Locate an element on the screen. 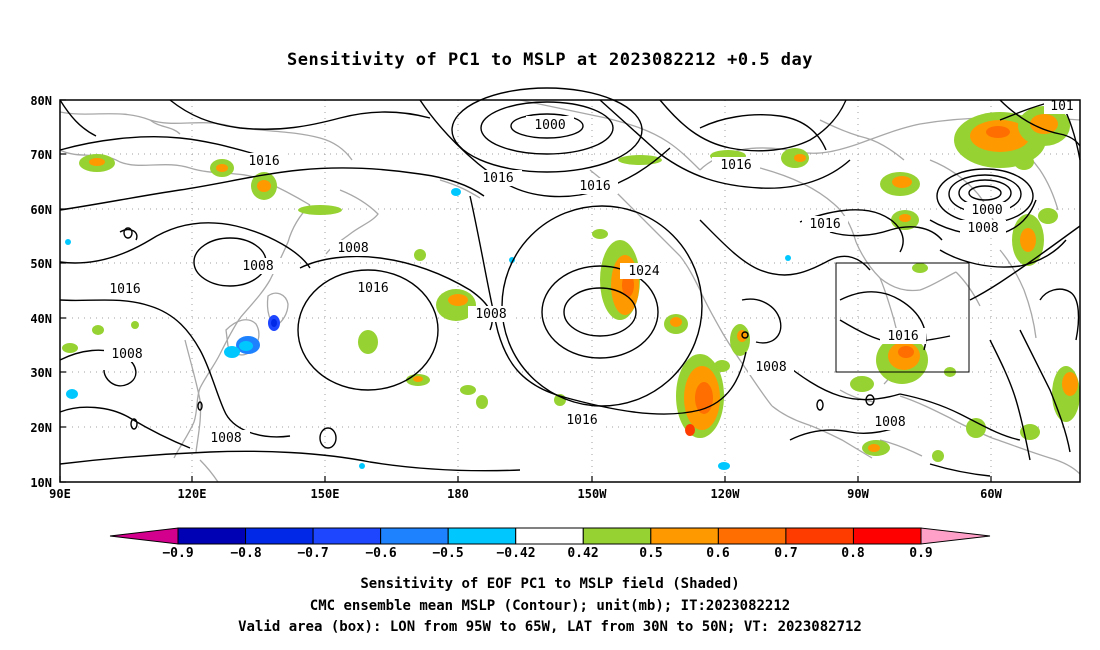 The height and width of the screenshot is (650, 1100). lon-label: 90E is located at coordinates (60, 494).